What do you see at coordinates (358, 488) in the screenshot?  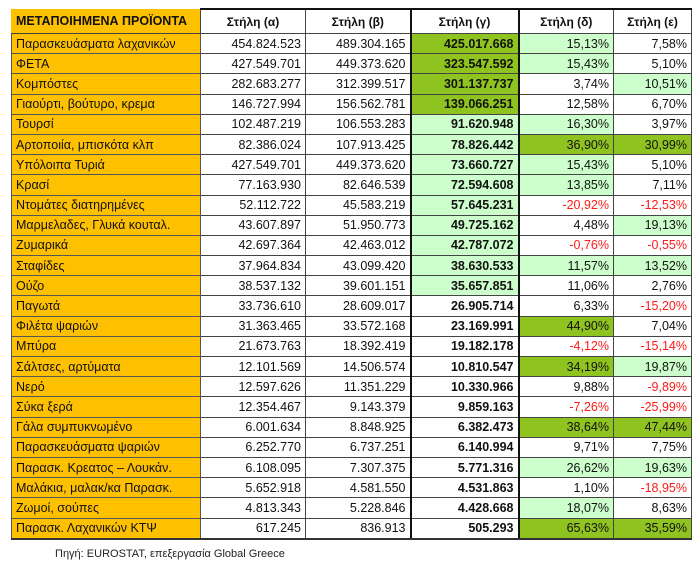 I see `cell-col-b: 4.581.550` at bounding box center [358, 488].